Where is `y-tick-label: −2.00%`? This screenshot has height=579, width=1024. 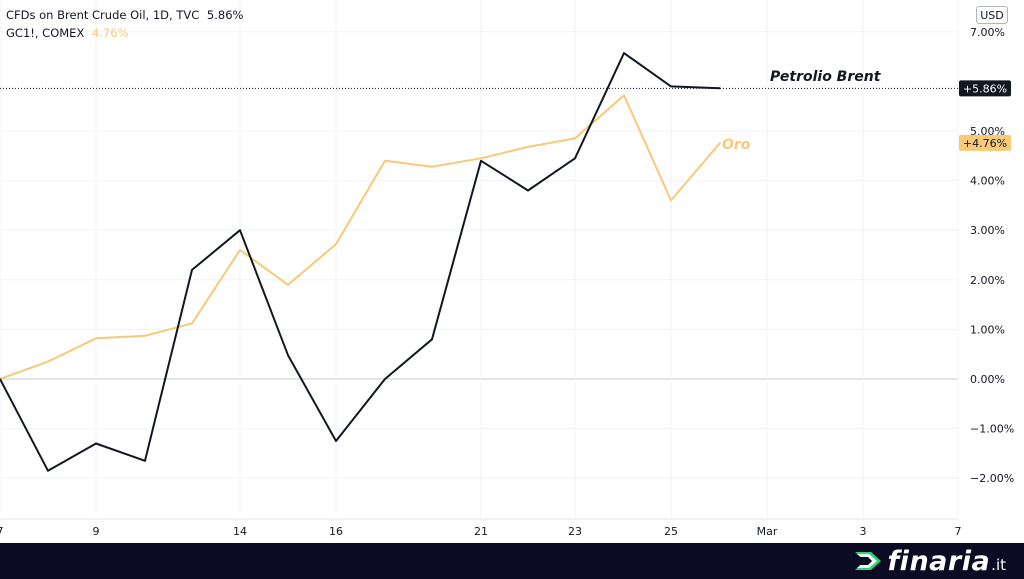 y-tick-label: −2.00% is located at coordinates (992, 478).